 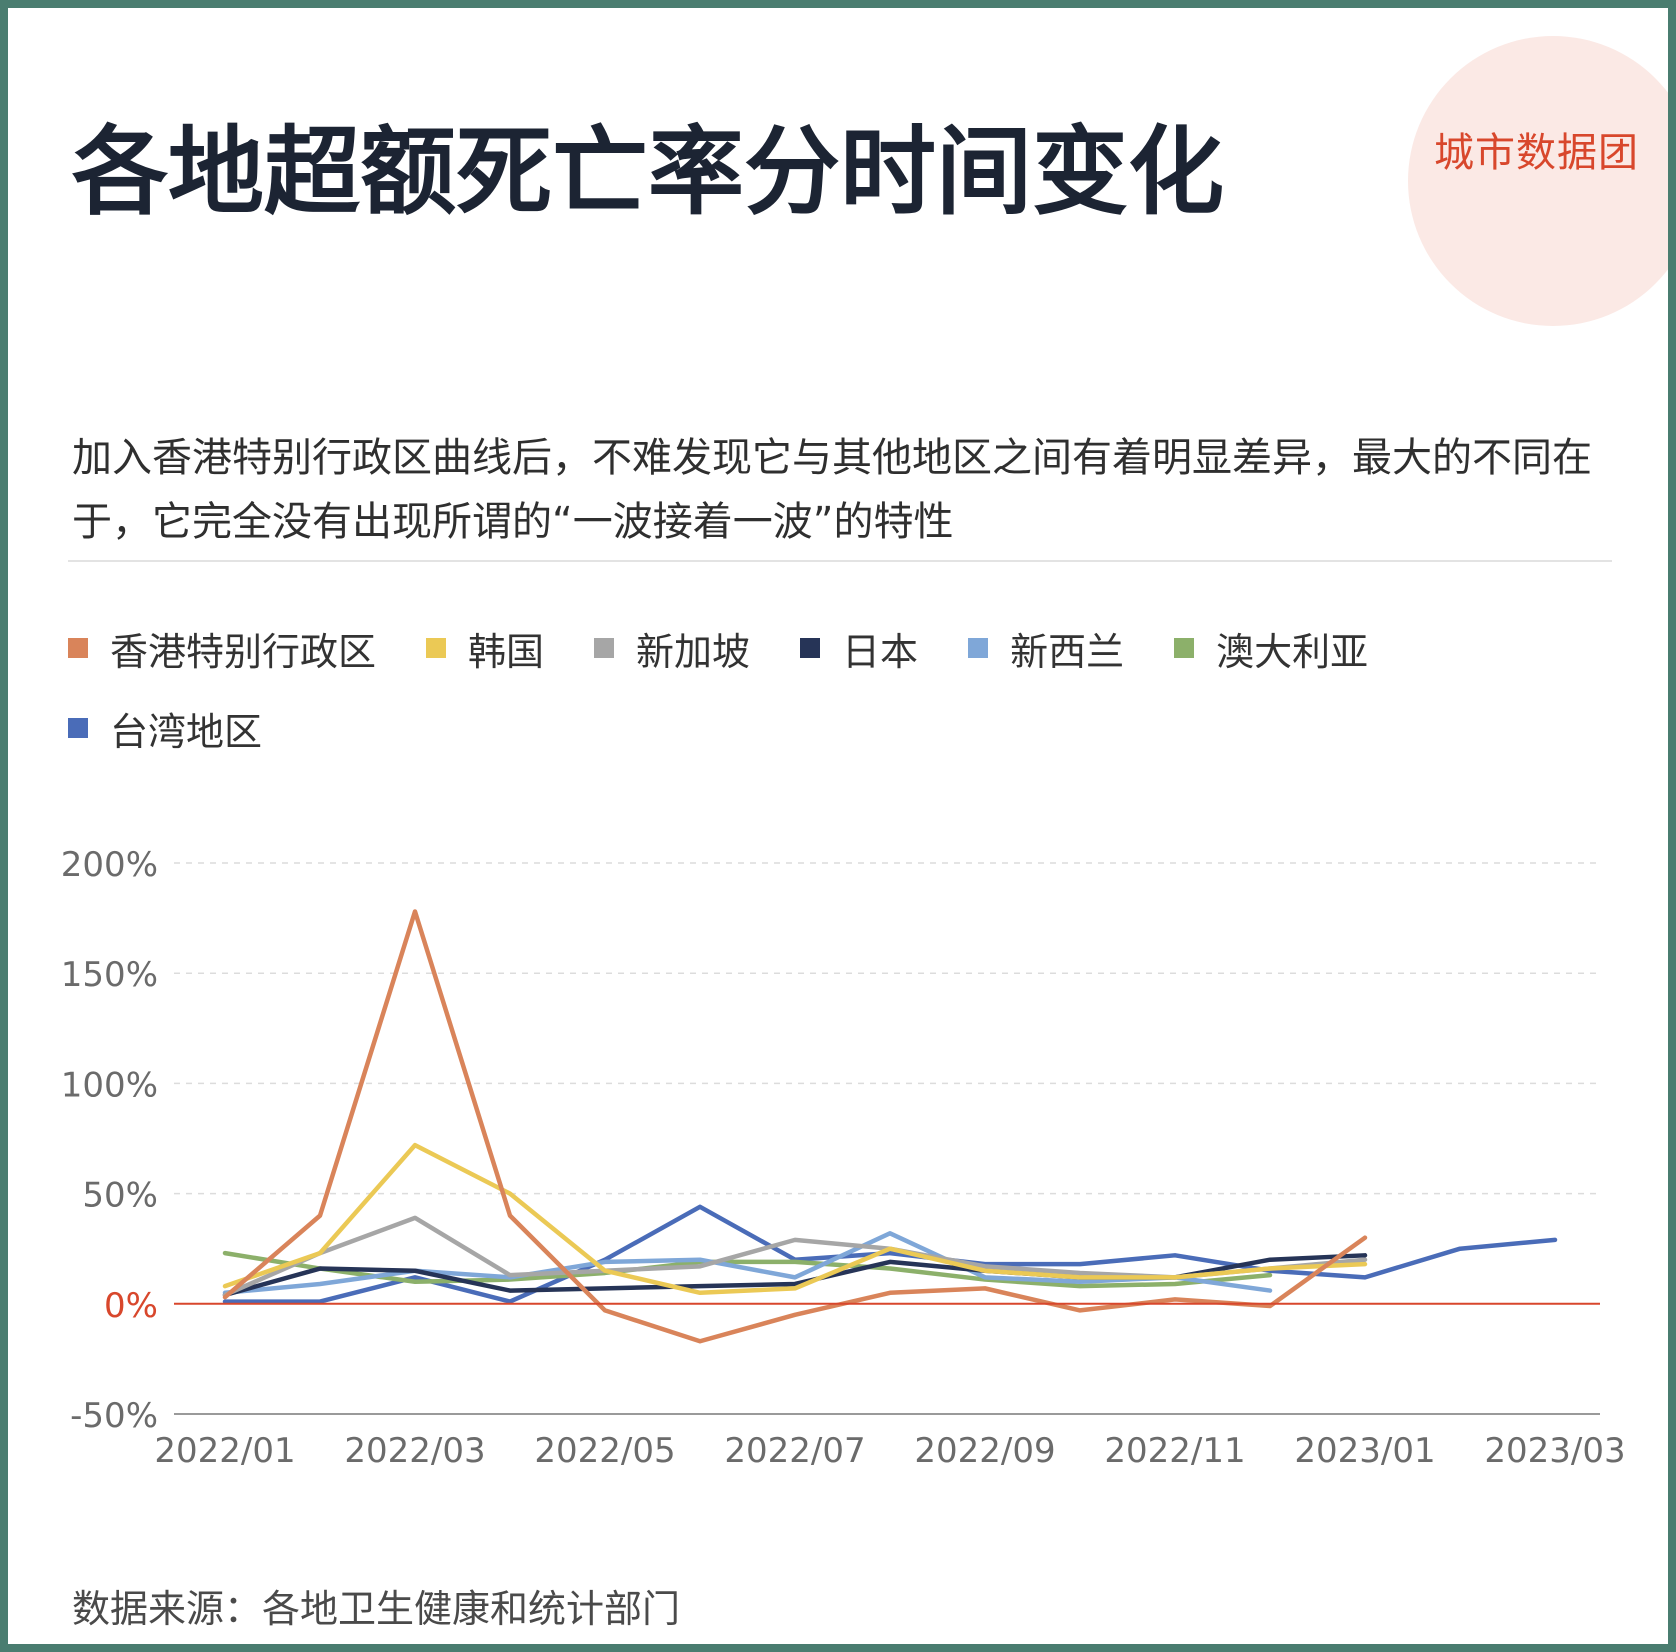 I want to click on x-tick-label: 2022/07, so click(x=794, y=1451).